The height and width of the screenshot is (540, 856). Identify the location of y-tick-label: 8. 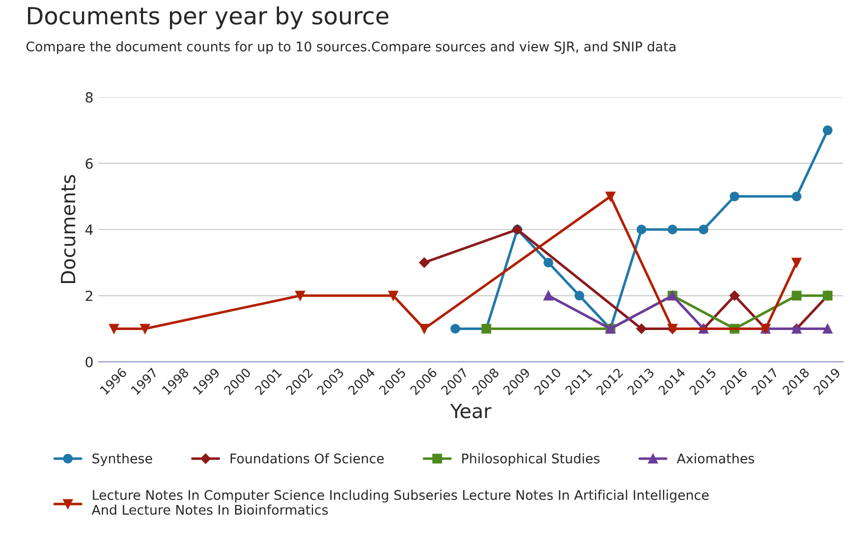
(89, 97).